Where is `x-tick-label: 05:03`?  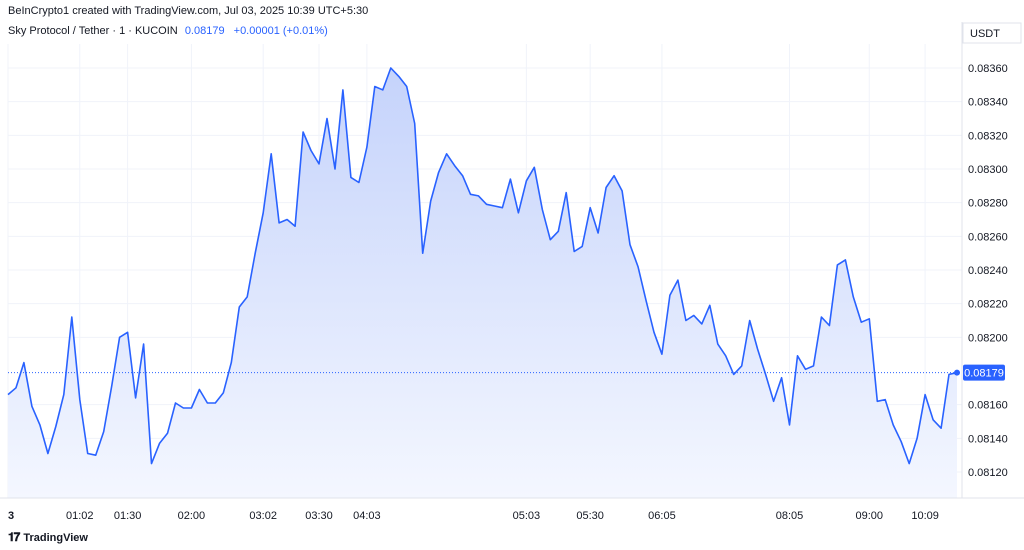
x-tick-label: 05:03 is located at coordinates (527, 516).